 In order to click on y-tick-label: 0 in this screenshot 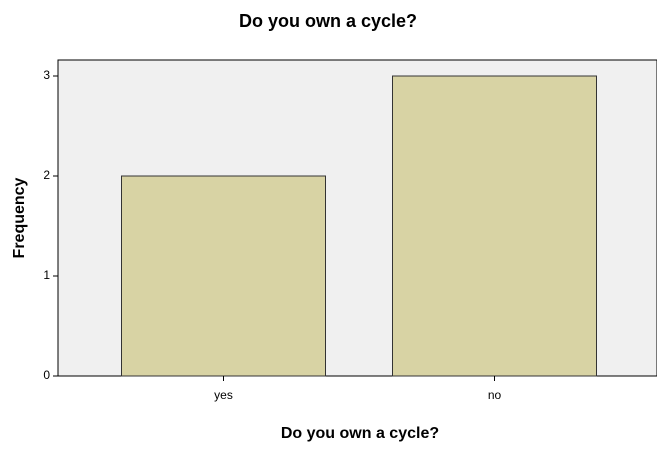, I will do `click(46, 375)`.